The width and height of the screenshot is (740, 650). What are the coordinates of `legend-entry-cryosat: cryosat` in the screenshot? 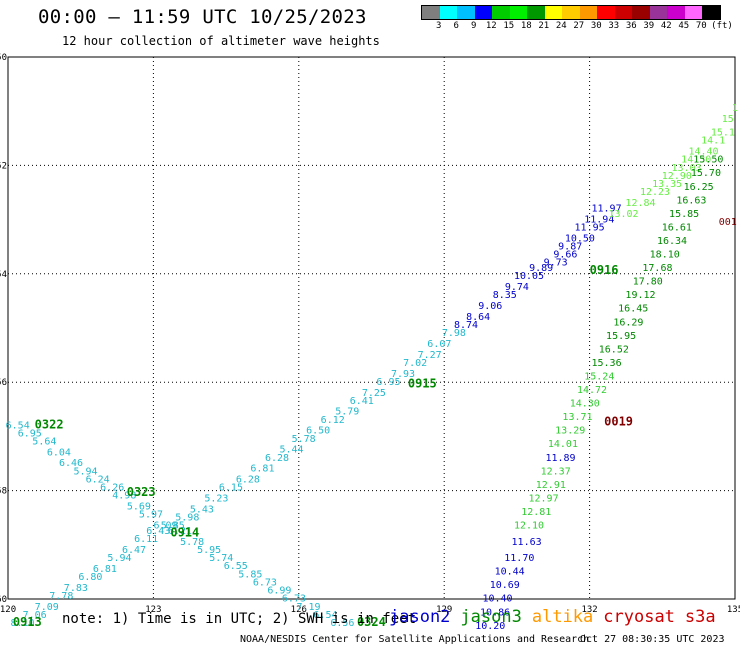 It's located at (639, 617).